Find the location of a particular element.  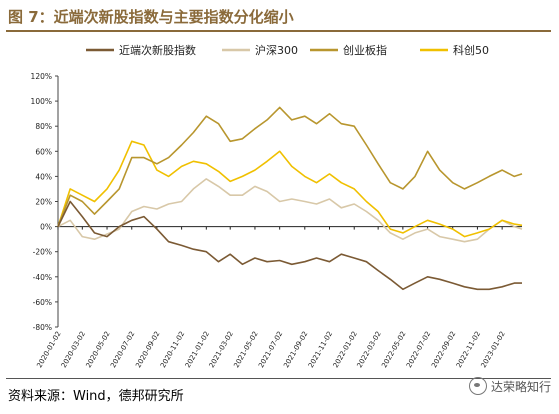

x-tick-label: 2022-05-02 is located at coordinates (393, 349).